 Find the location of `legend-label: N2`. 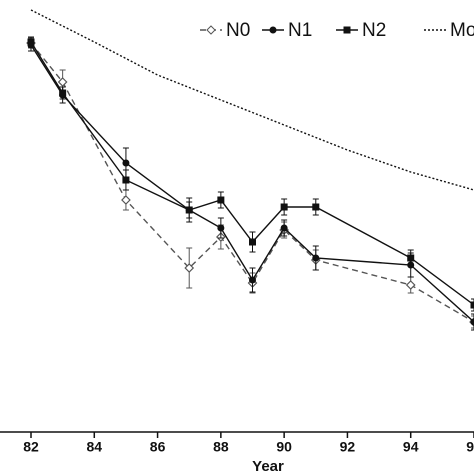

legend-label: N2 is located at coordinates (374, 30).